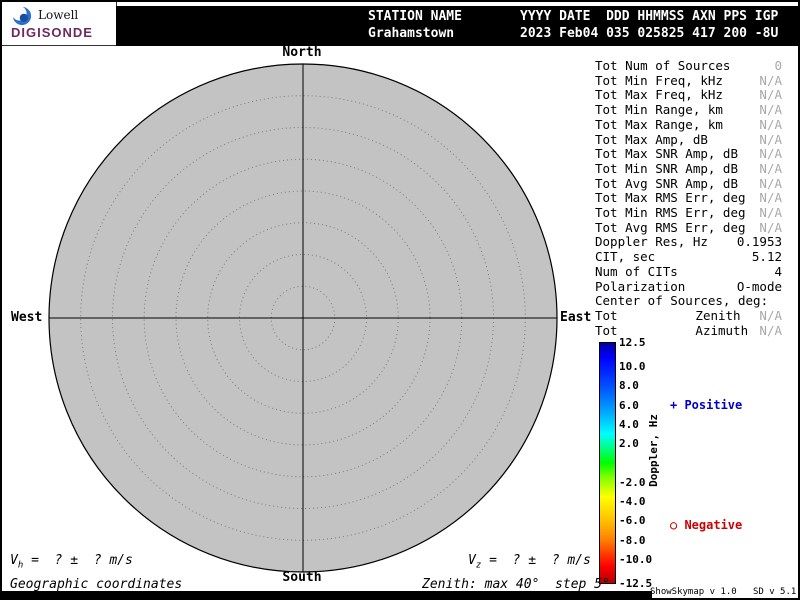  What do you see at coordinates (659, 95) in the screenshot?
I see `stat-label: Tot Max Freq, kHz` at bounding box center [659, 95].